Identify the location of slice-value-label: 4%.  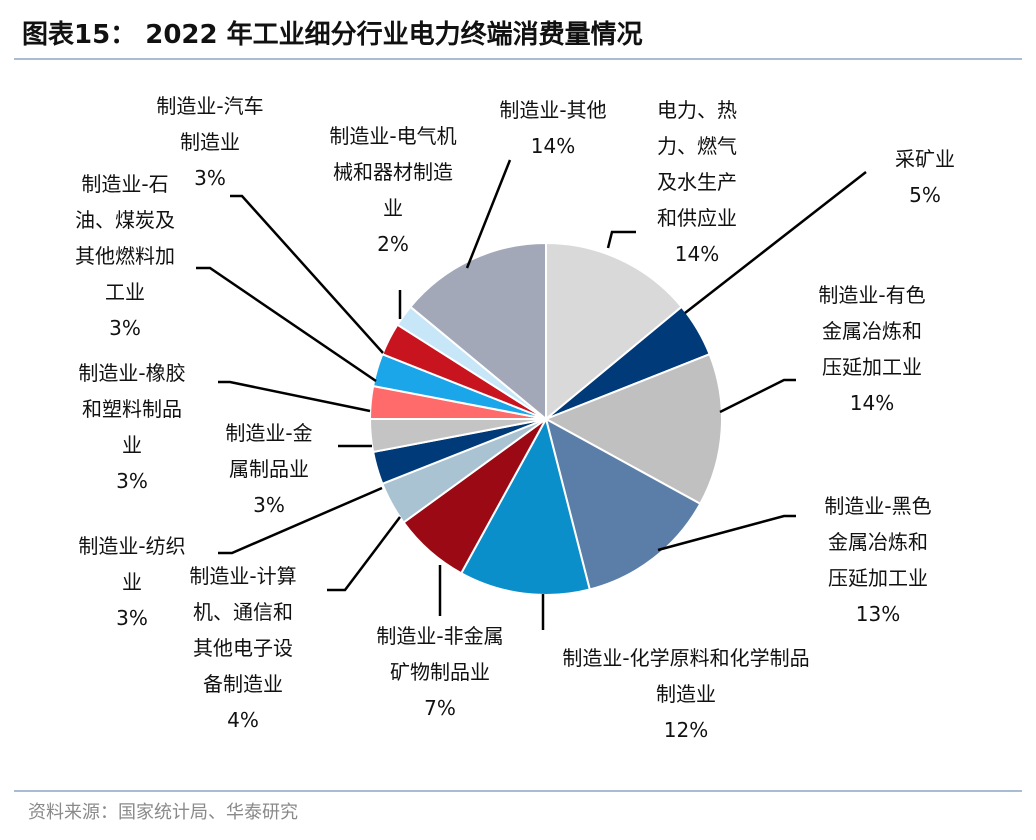
(243, 720).